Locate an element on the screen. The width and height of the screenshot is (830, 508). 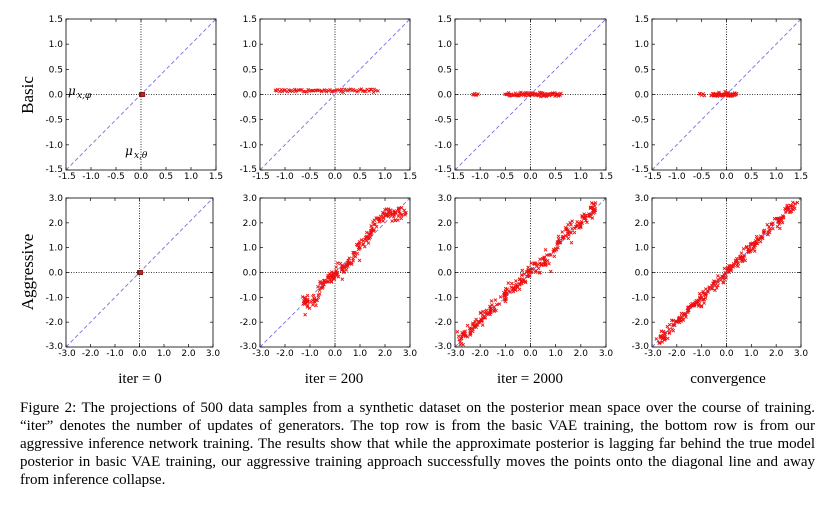
x-tick-label: 3.0 is located at coordinates (213, 354).